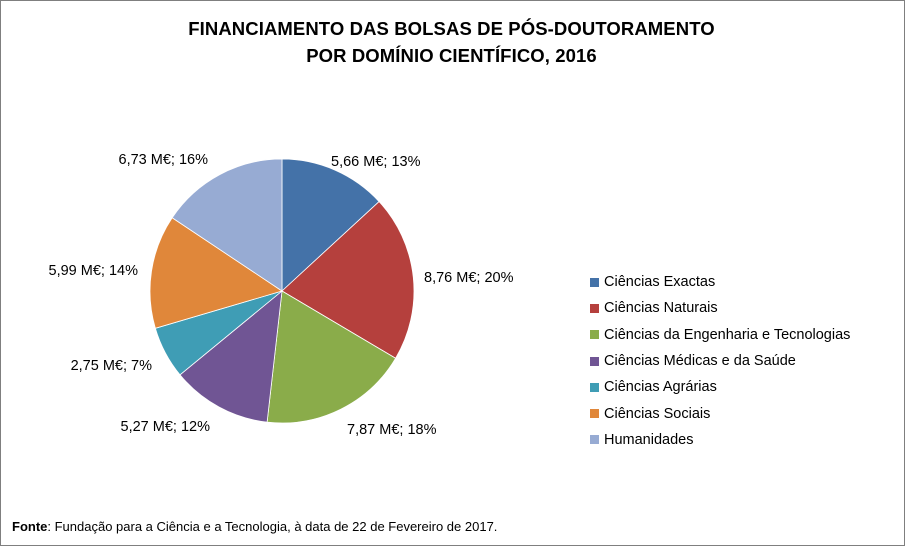 The width and height of the screenshot is (905, 546). What do you see at coordinates (30, 526) in the screenshot?
I see `source-label: Fonte` at bounding box center [30, 526].